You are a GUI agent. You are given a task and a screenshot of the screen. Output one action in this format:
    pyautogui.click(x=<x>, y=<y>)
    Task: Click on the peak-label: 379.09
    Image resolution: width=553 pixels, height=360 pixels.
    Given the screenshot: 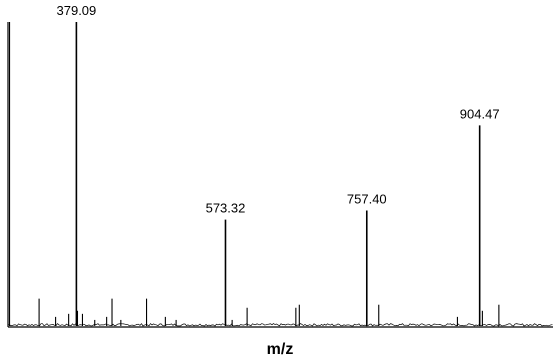 What is the action you would take?
    pyautogui.click(x=77, y=10)
    